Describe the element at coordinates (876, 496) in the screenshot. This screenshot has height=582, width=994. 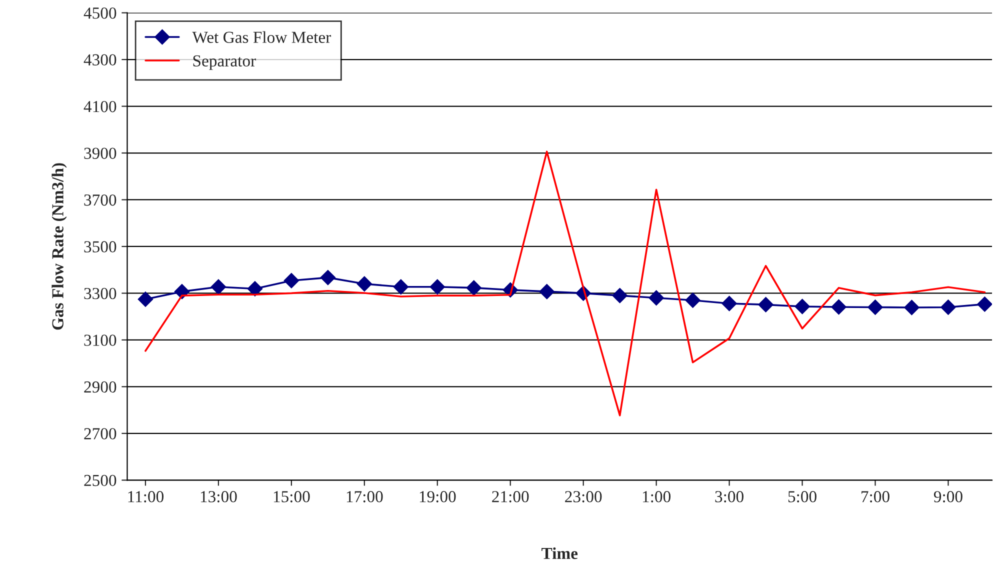
I see `x-tick-label: 7:00` at that location.